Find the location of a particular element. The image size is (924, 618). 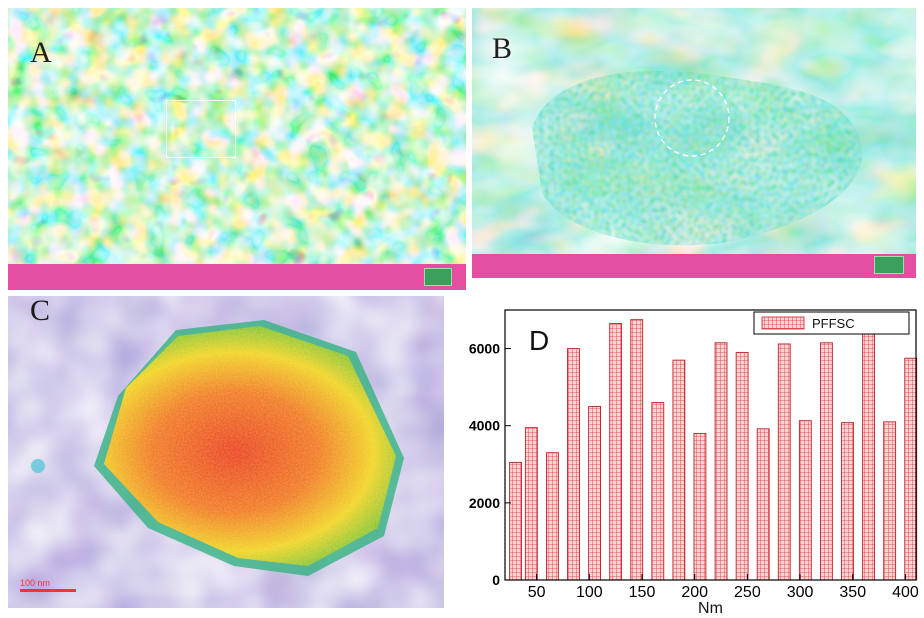

panel-a-label: A is located at coordinates (41, 52).